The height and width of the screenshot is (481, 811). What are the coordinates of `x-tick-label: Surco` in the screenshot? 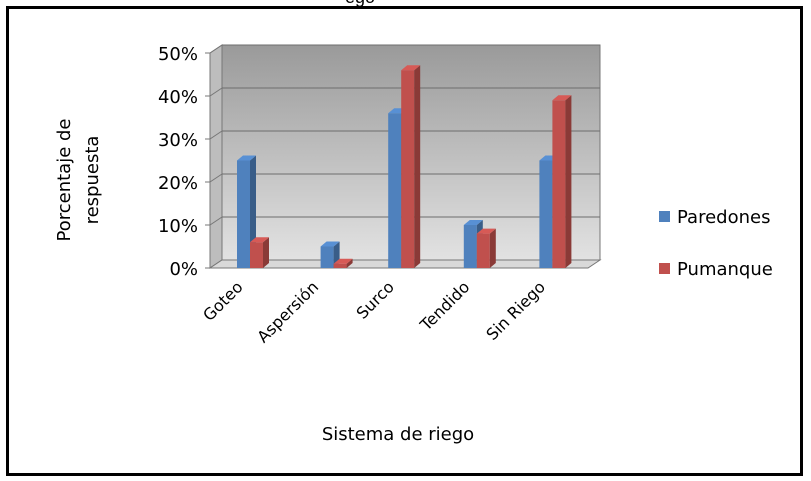 It's located at (374, 299).